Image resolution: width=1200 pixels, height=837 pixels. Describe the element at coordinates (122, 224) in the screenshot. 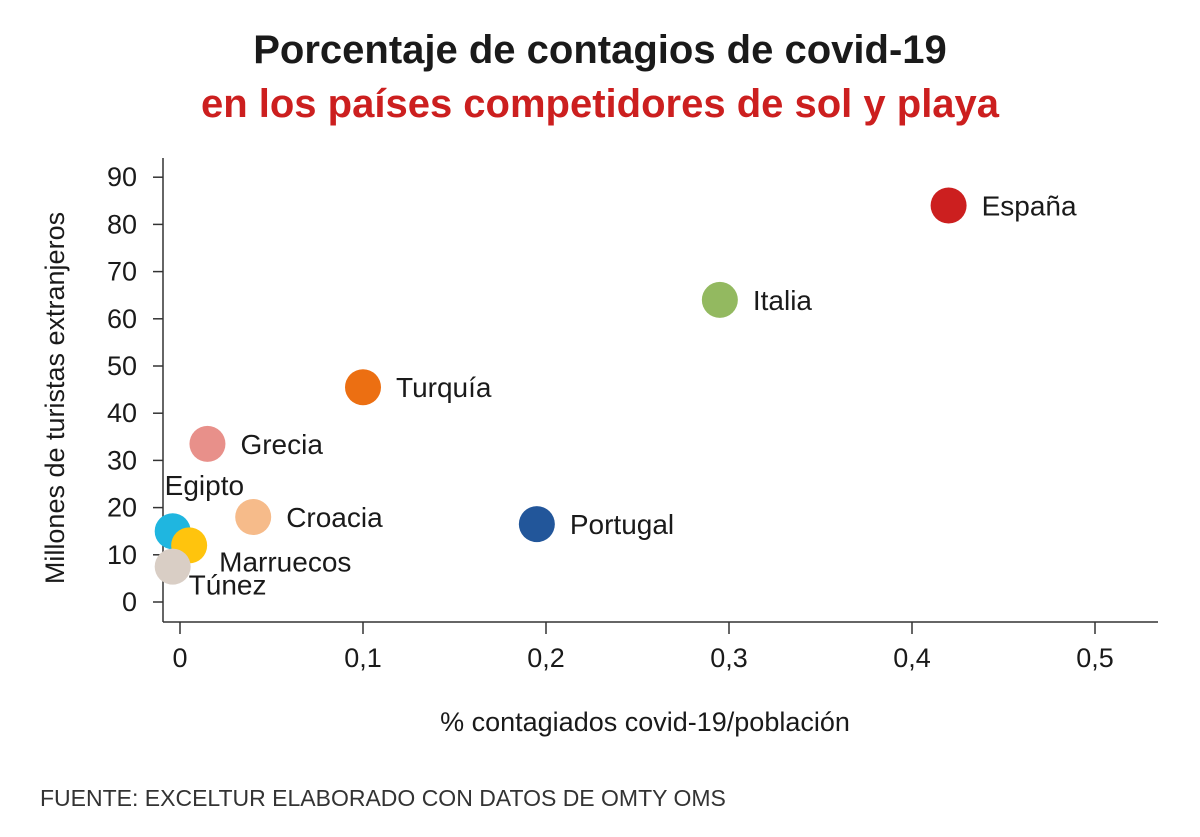

I see `y-tick-label: 80` at that location.